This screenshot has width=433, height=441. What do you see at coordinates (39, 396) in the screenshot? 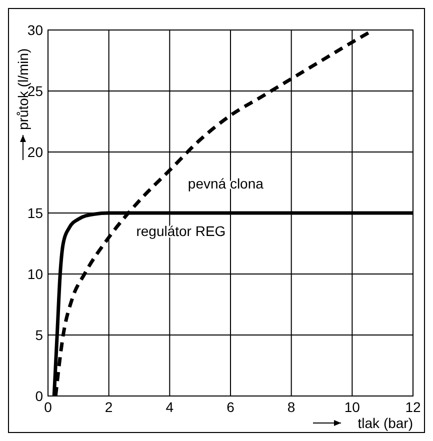
I see `y-tick-label: 0` at bounding box center [39, 396].